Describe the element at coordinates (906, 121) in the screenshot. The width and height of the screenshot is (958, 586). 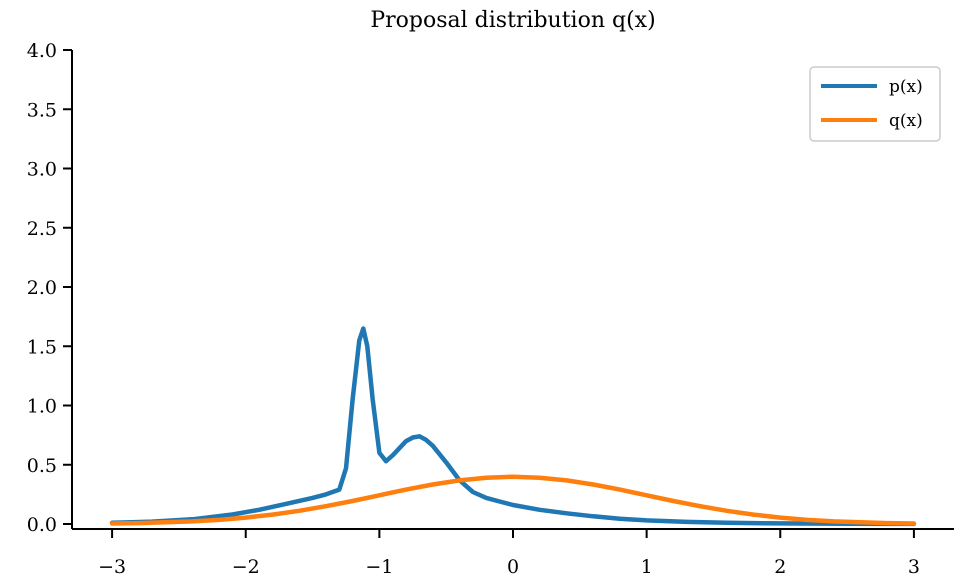
I see `legend-label-q: q(x)` at that location.